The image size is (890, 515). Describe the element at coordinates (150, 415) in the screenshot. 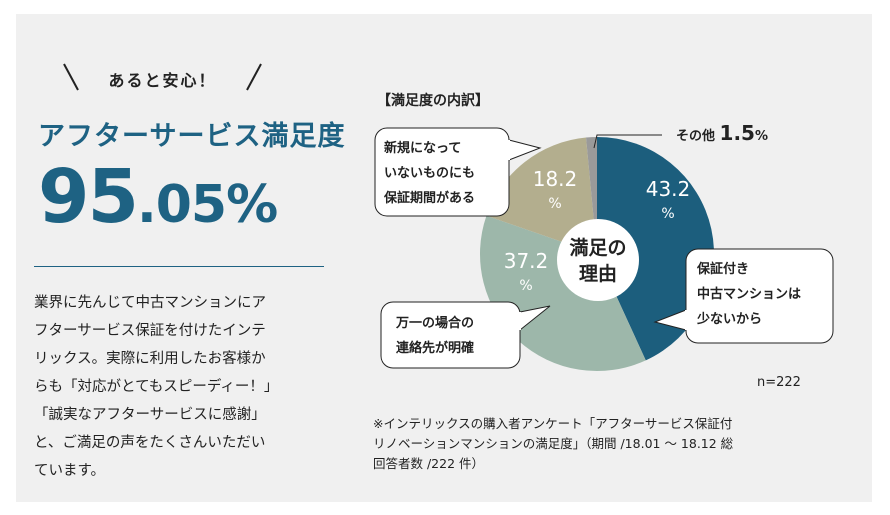

I see `description-line: 「誠実なアフターサービスに感謝」` at that location.